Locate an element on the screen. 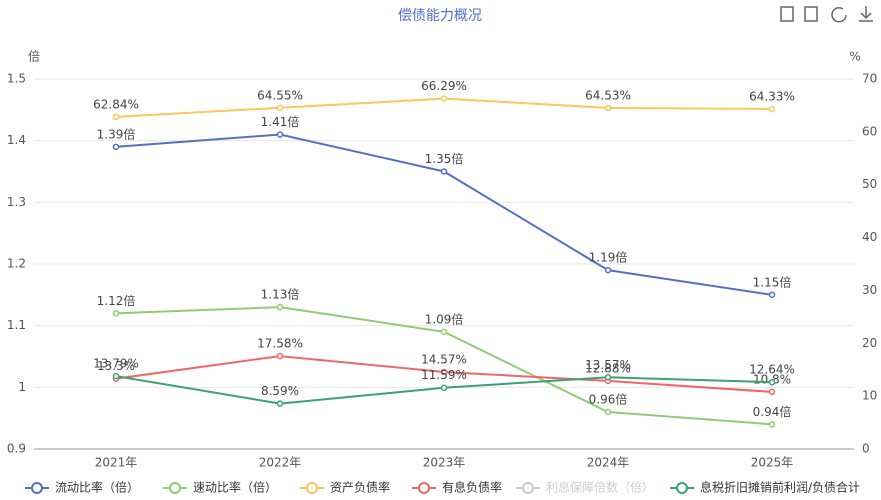  y2-tick-label: 40 is located at coordinates (869, 237).